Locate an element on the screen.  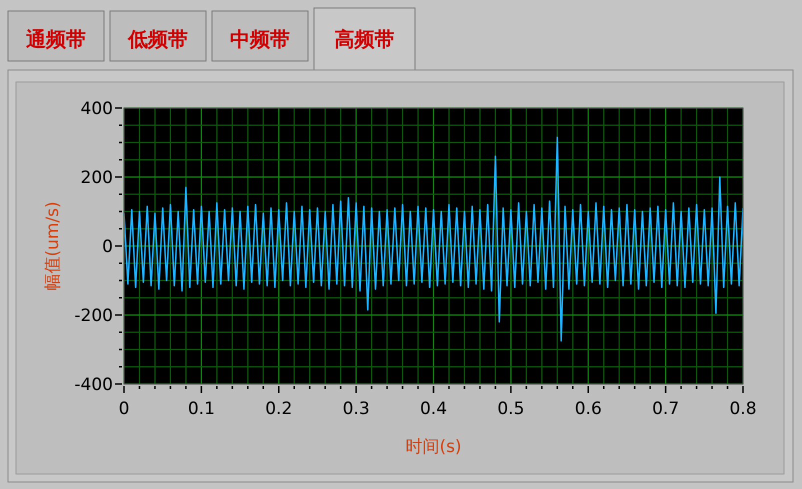
x-tick-label: 0.2 is located at coordinates (278, 409).